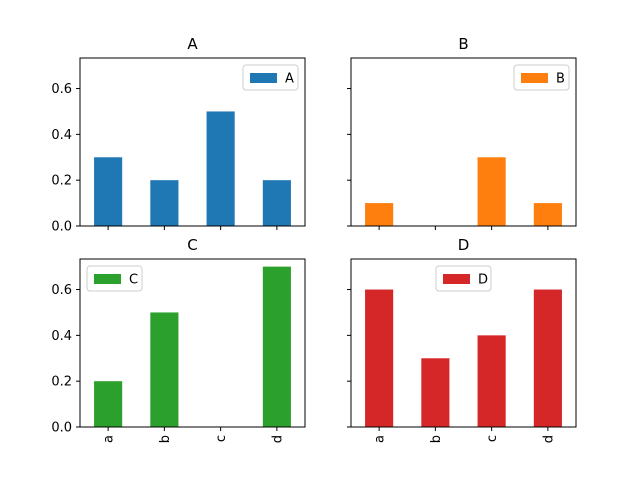 The height and width of the screenshot is (480, 640). I want to click on subplot-title: C, so click(192, 245).